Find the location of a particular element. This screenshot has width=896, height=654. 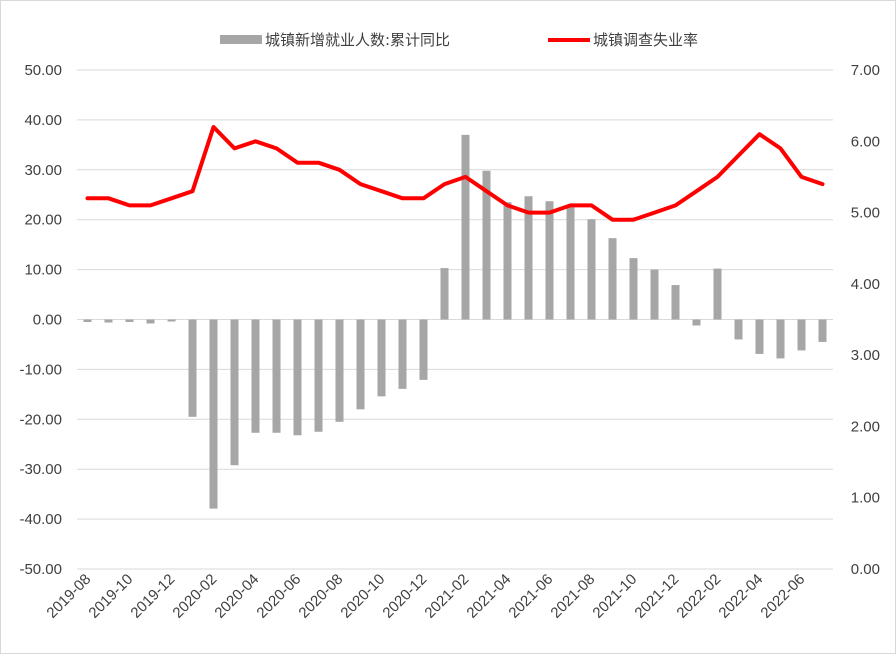

x-tick-label: 2019-08 is located at coordinates (68, 596).